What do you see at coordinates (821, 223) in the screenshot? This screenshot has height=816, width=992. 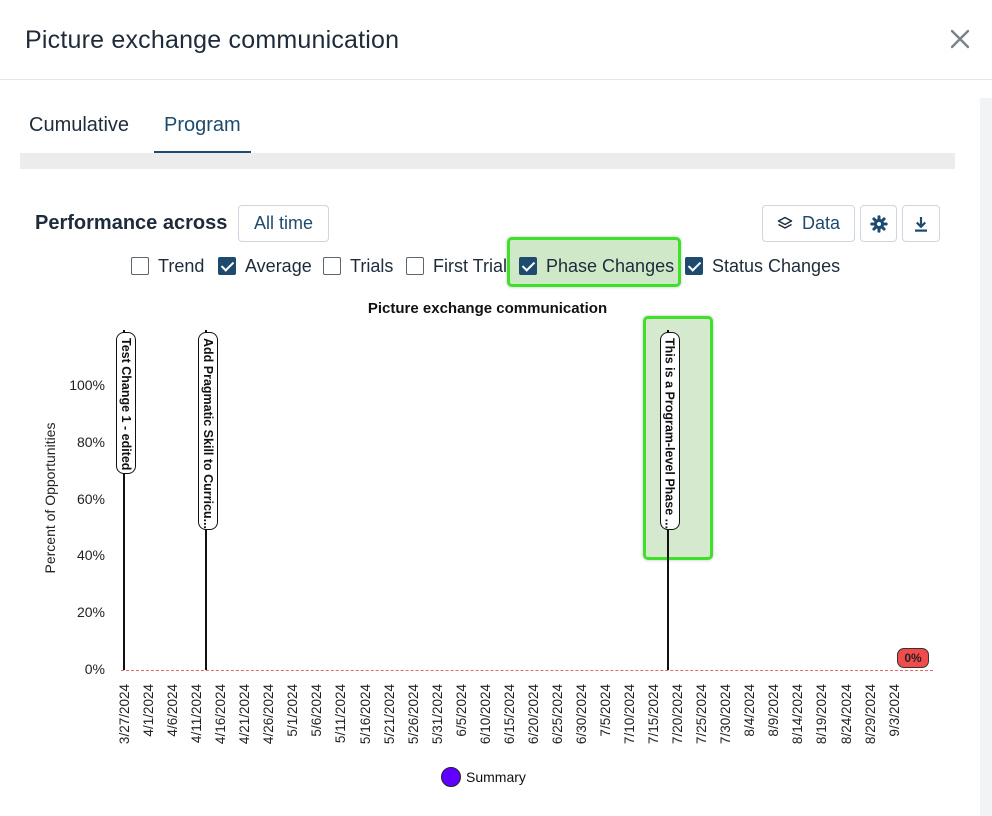 I see `data-button-label: Data` at bounding box center [821, 223].